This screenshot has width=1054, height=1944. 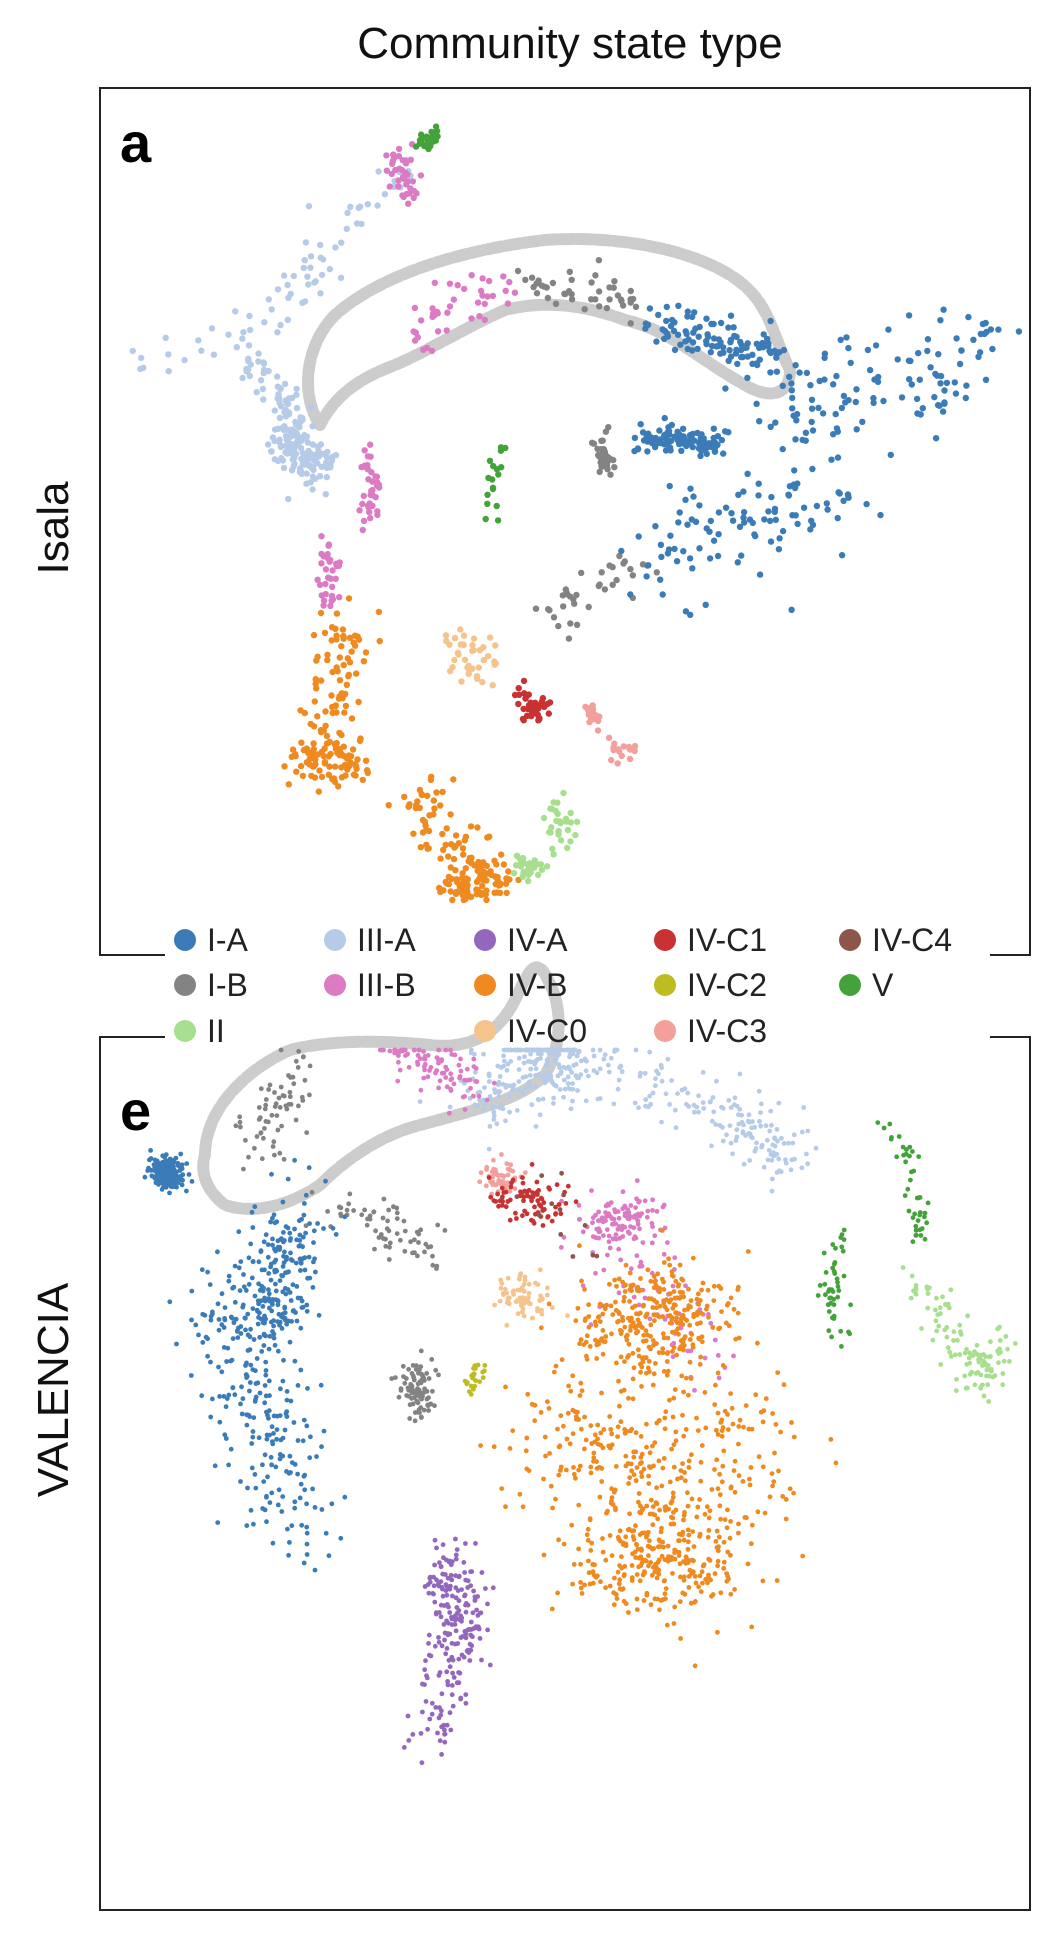 I want to click on scatter-point-iv-c1, so click(x=532, y=1164).